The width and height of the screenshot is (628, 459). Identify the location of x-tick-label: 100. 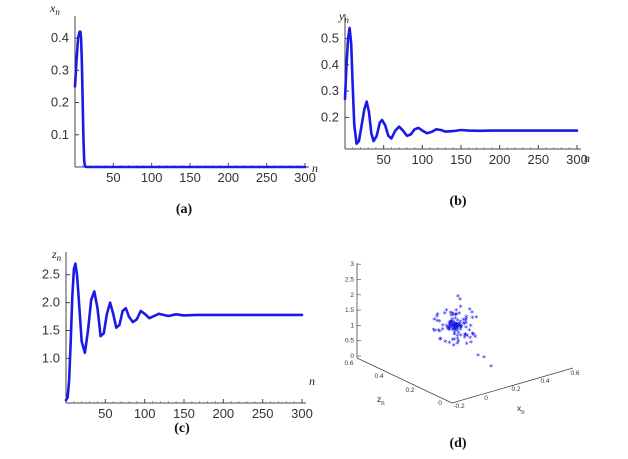
(152, 177).